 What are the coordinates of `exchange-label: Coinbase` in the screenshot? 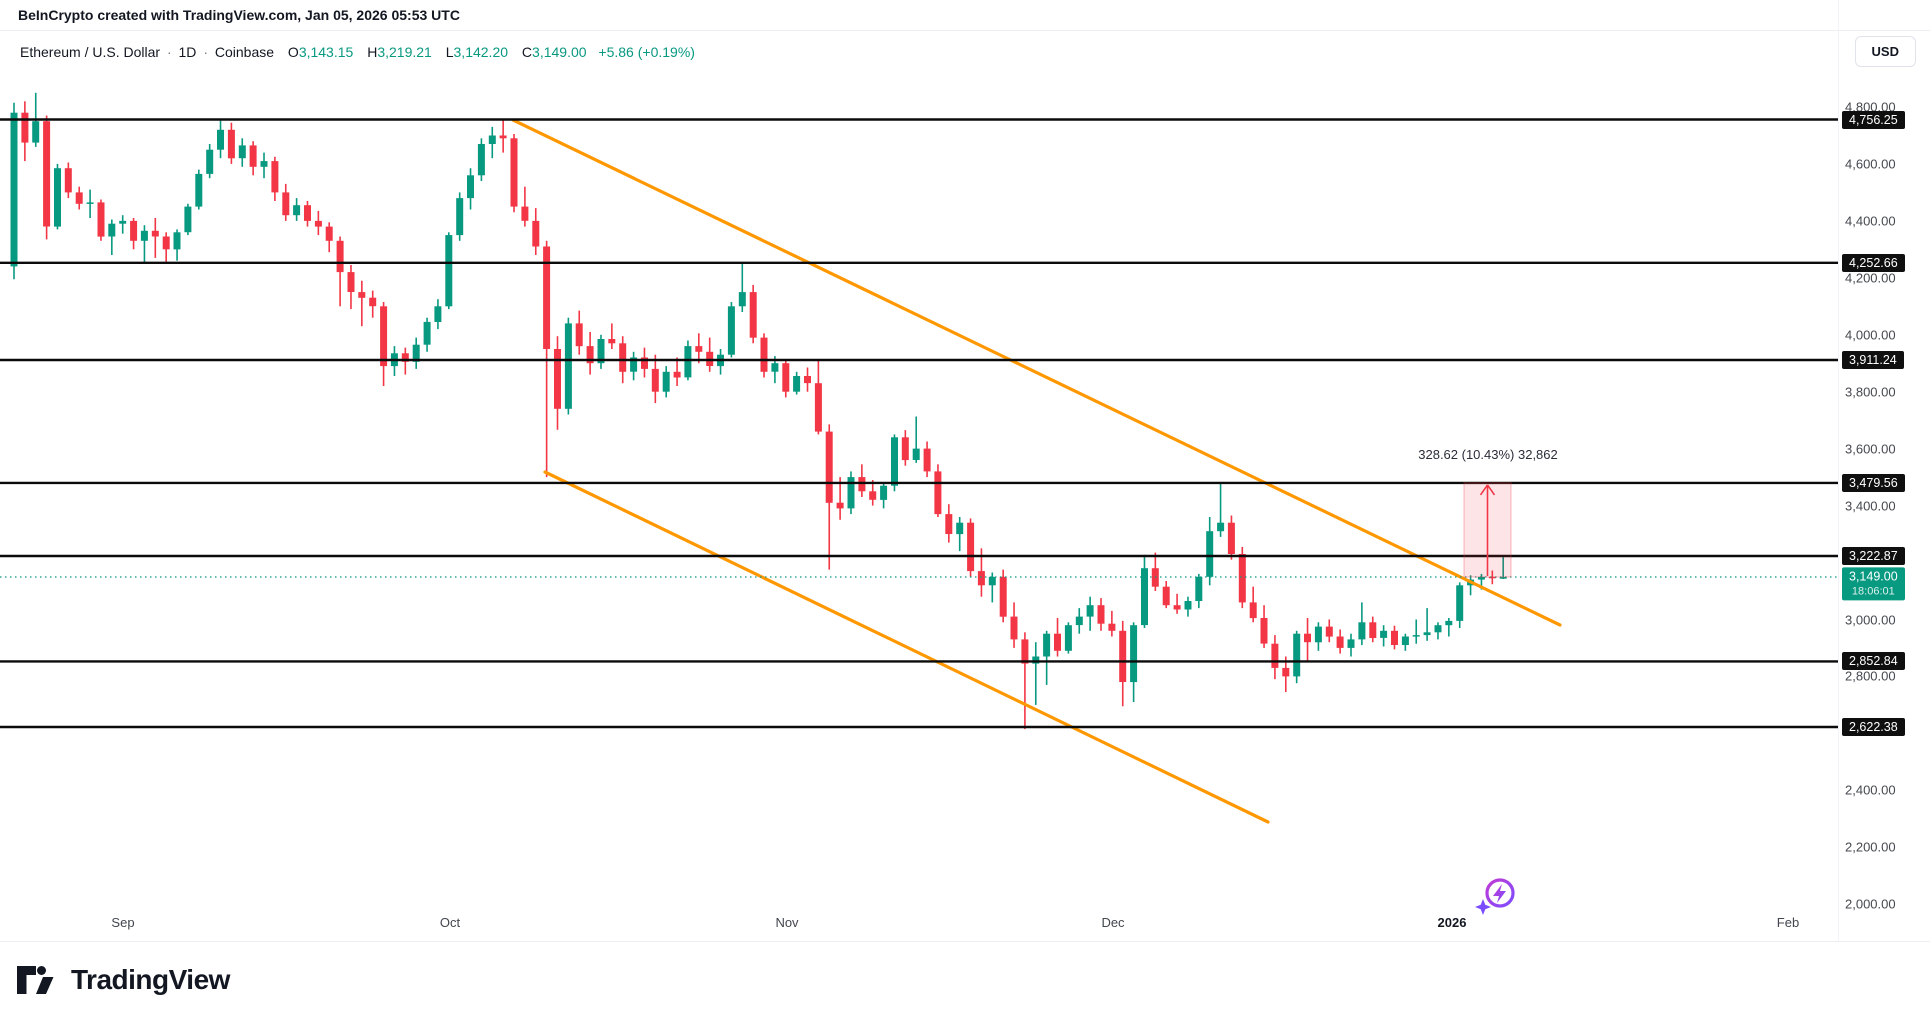 It's located at (244, 52).